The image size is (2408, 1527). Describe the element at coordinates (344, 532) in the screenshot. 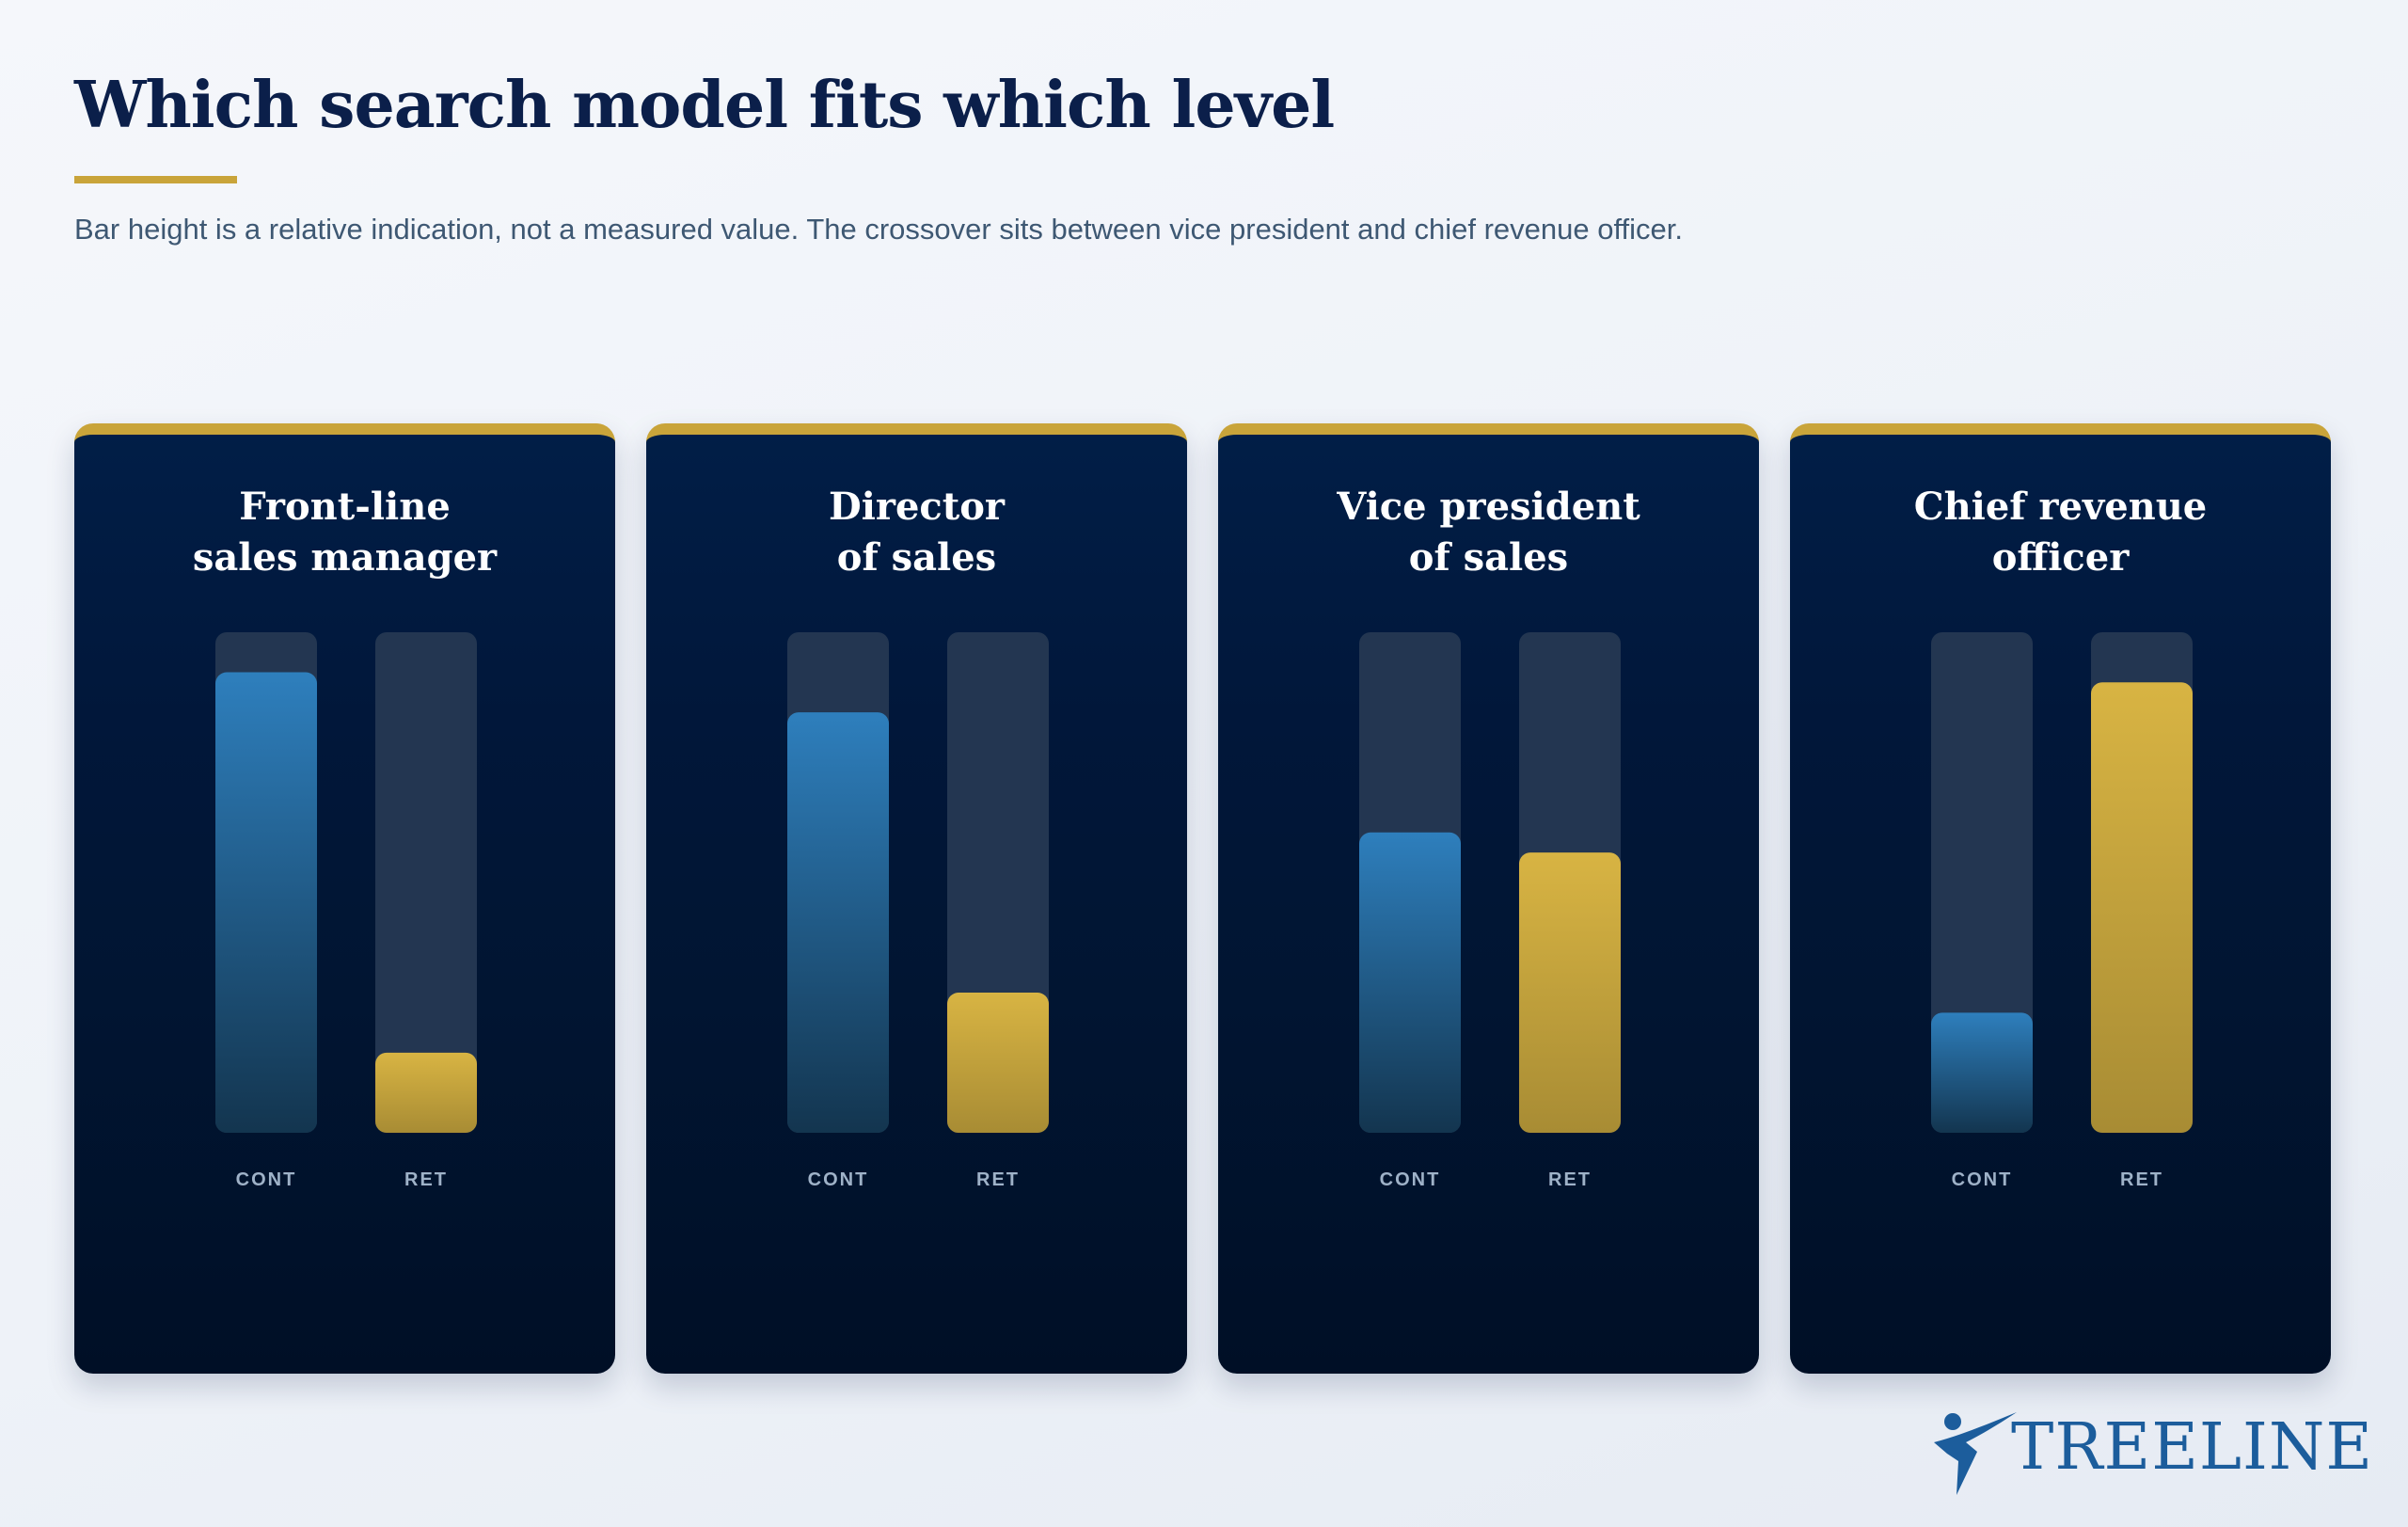

I see `card-title: Front-line sales manager` at that location.